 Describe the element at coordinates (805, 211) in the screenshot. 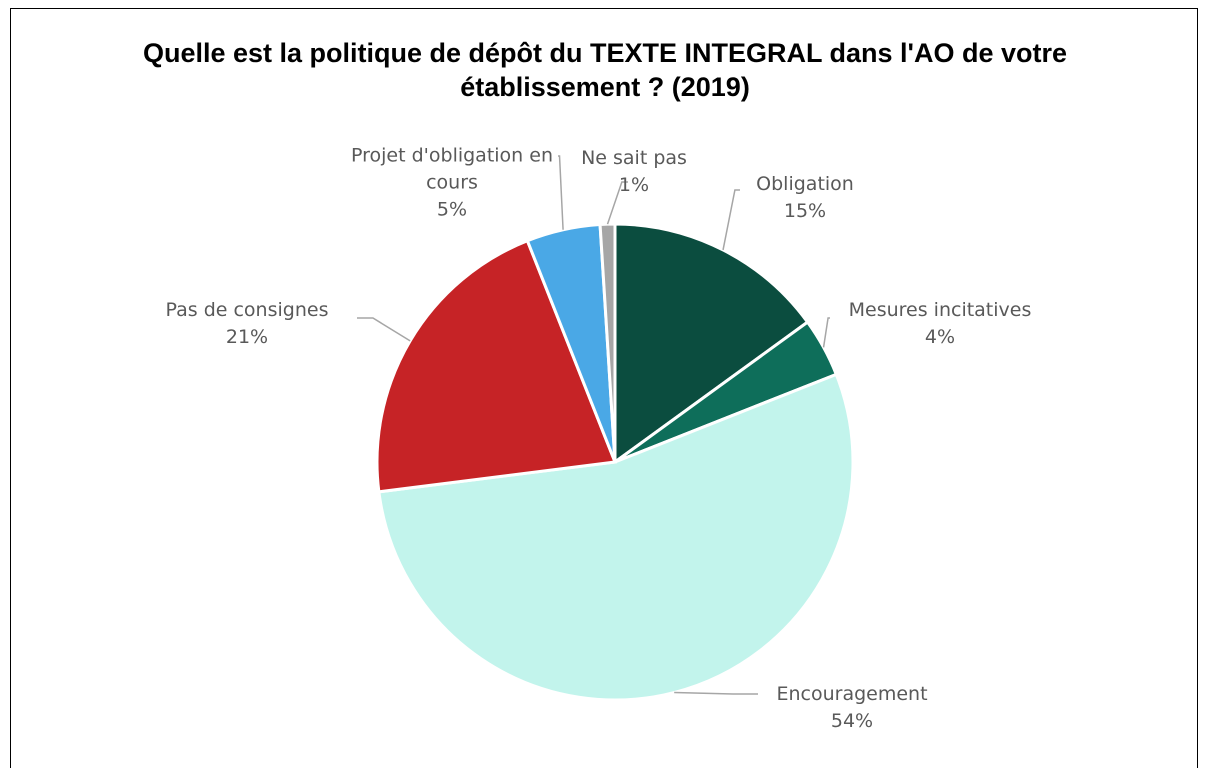

I see `value-label: 15%` at that location.